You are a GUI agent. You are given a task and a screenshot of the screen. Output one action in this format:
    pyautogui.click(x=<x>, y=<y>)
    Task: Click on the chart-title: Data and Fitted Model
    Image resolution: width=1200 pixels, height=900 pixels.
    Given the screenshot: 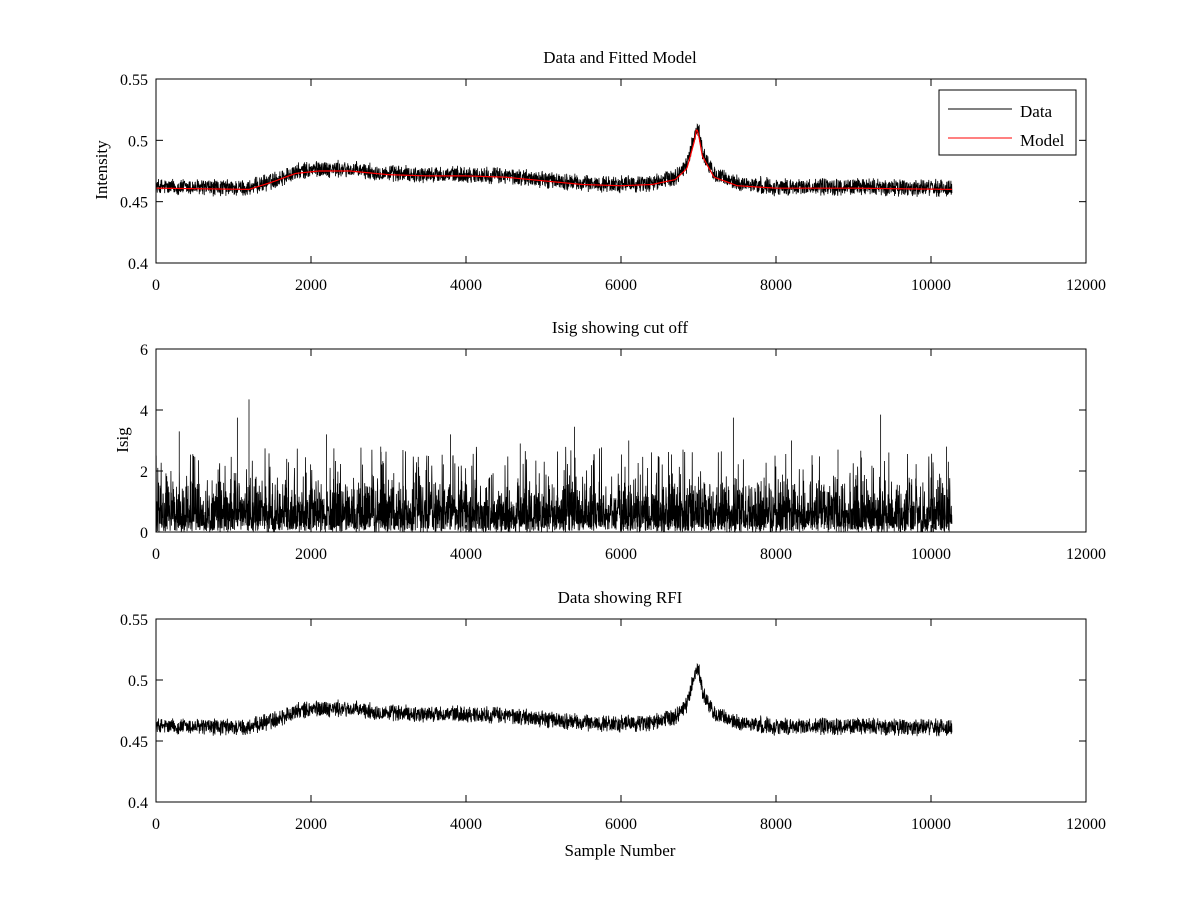 What is the action you would take?
    pyautogui.click(x=620, y=57)
    